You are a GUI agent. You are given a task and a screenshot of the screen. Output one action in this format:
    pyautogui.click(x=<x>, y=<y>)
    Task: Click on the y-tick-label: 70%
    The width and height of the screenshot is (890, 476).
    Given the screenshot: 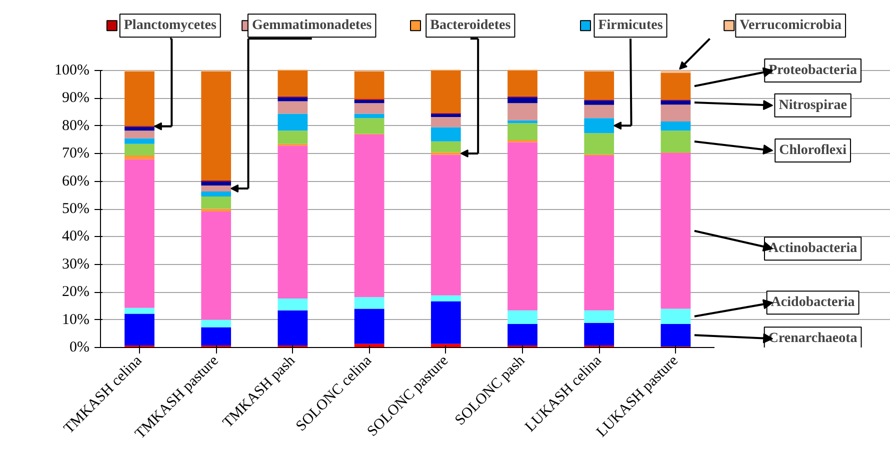 What is the action you would take?
    pyautogui.click(x=76, y=154)
    